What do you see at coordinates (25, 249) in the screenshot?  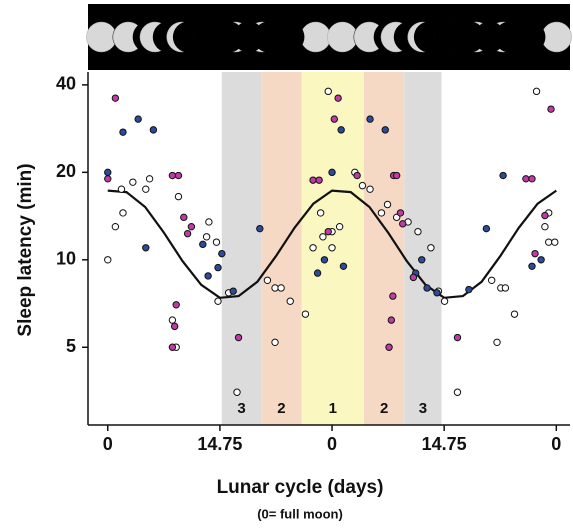 I see `y-axis-title: Sleep latency (min)` at bounding box center [25, 249].